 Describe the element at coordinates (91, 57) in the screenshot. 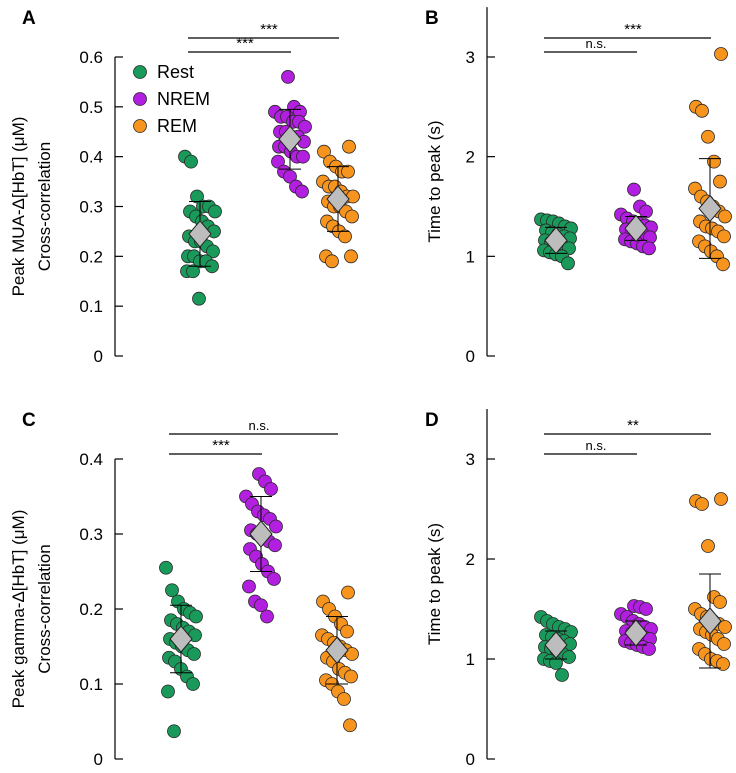

I see `y-tick-label: 0.6` at that location.